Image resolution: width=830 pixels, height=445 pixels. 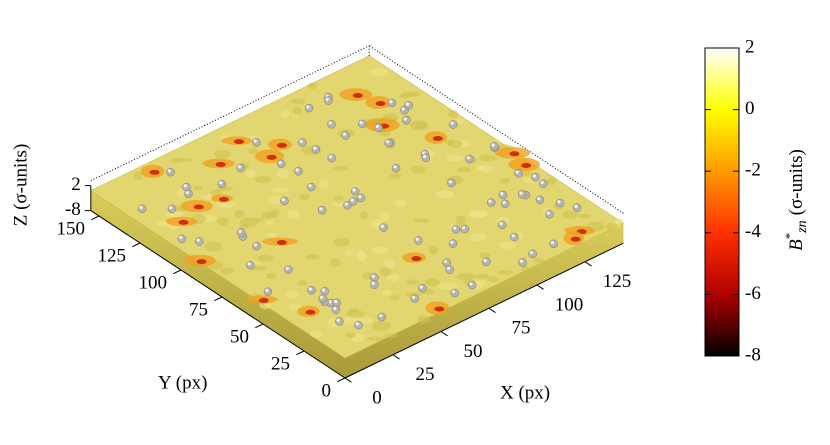 I want to click on y-tick-label: 50, so click(x=239, y=336).